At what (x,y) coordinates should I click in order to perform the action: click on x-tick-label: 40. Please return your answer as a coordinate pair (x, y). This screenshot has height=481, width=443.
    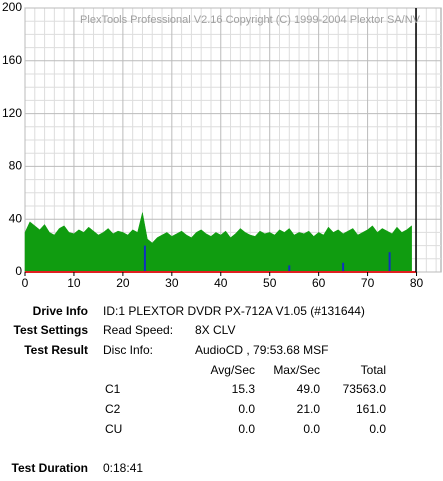
    Looking at the image, I should click on (221, 283).